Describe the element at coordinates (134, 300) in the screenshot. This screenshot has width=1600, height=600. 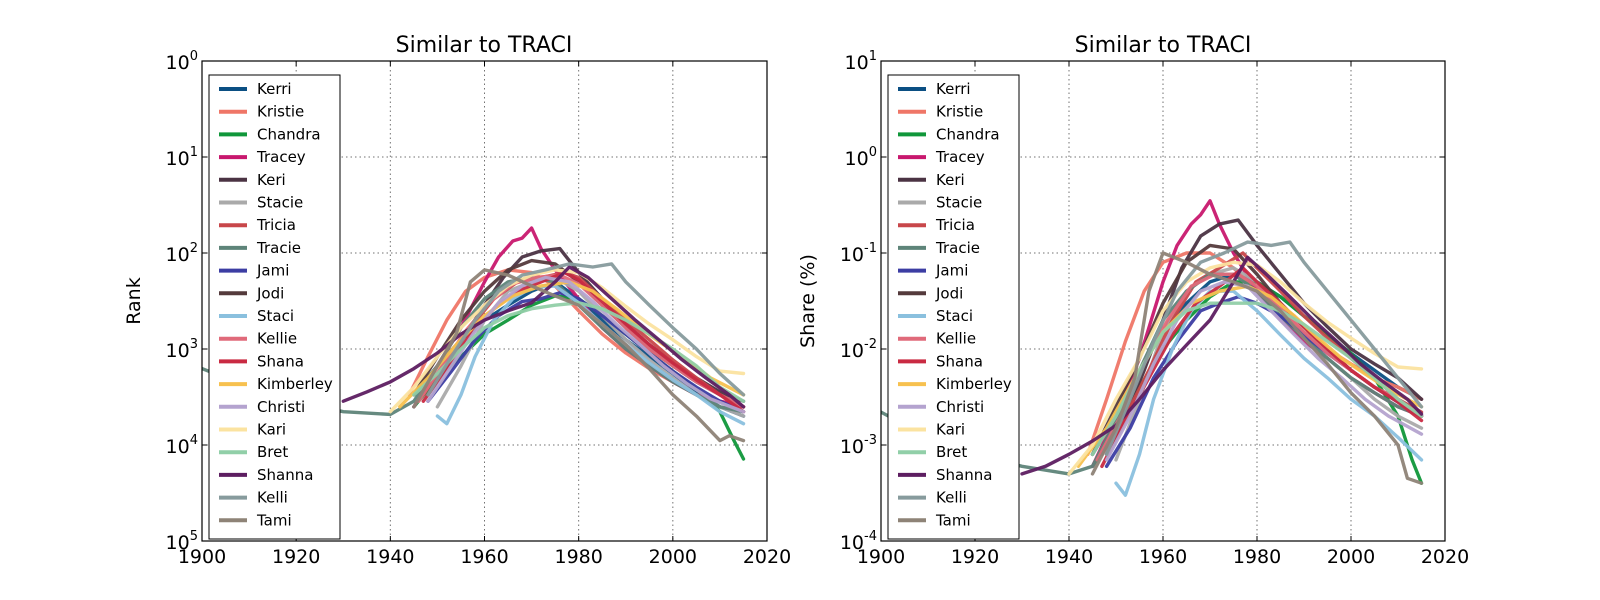
I see `y-axis-label: Rank` at that location.